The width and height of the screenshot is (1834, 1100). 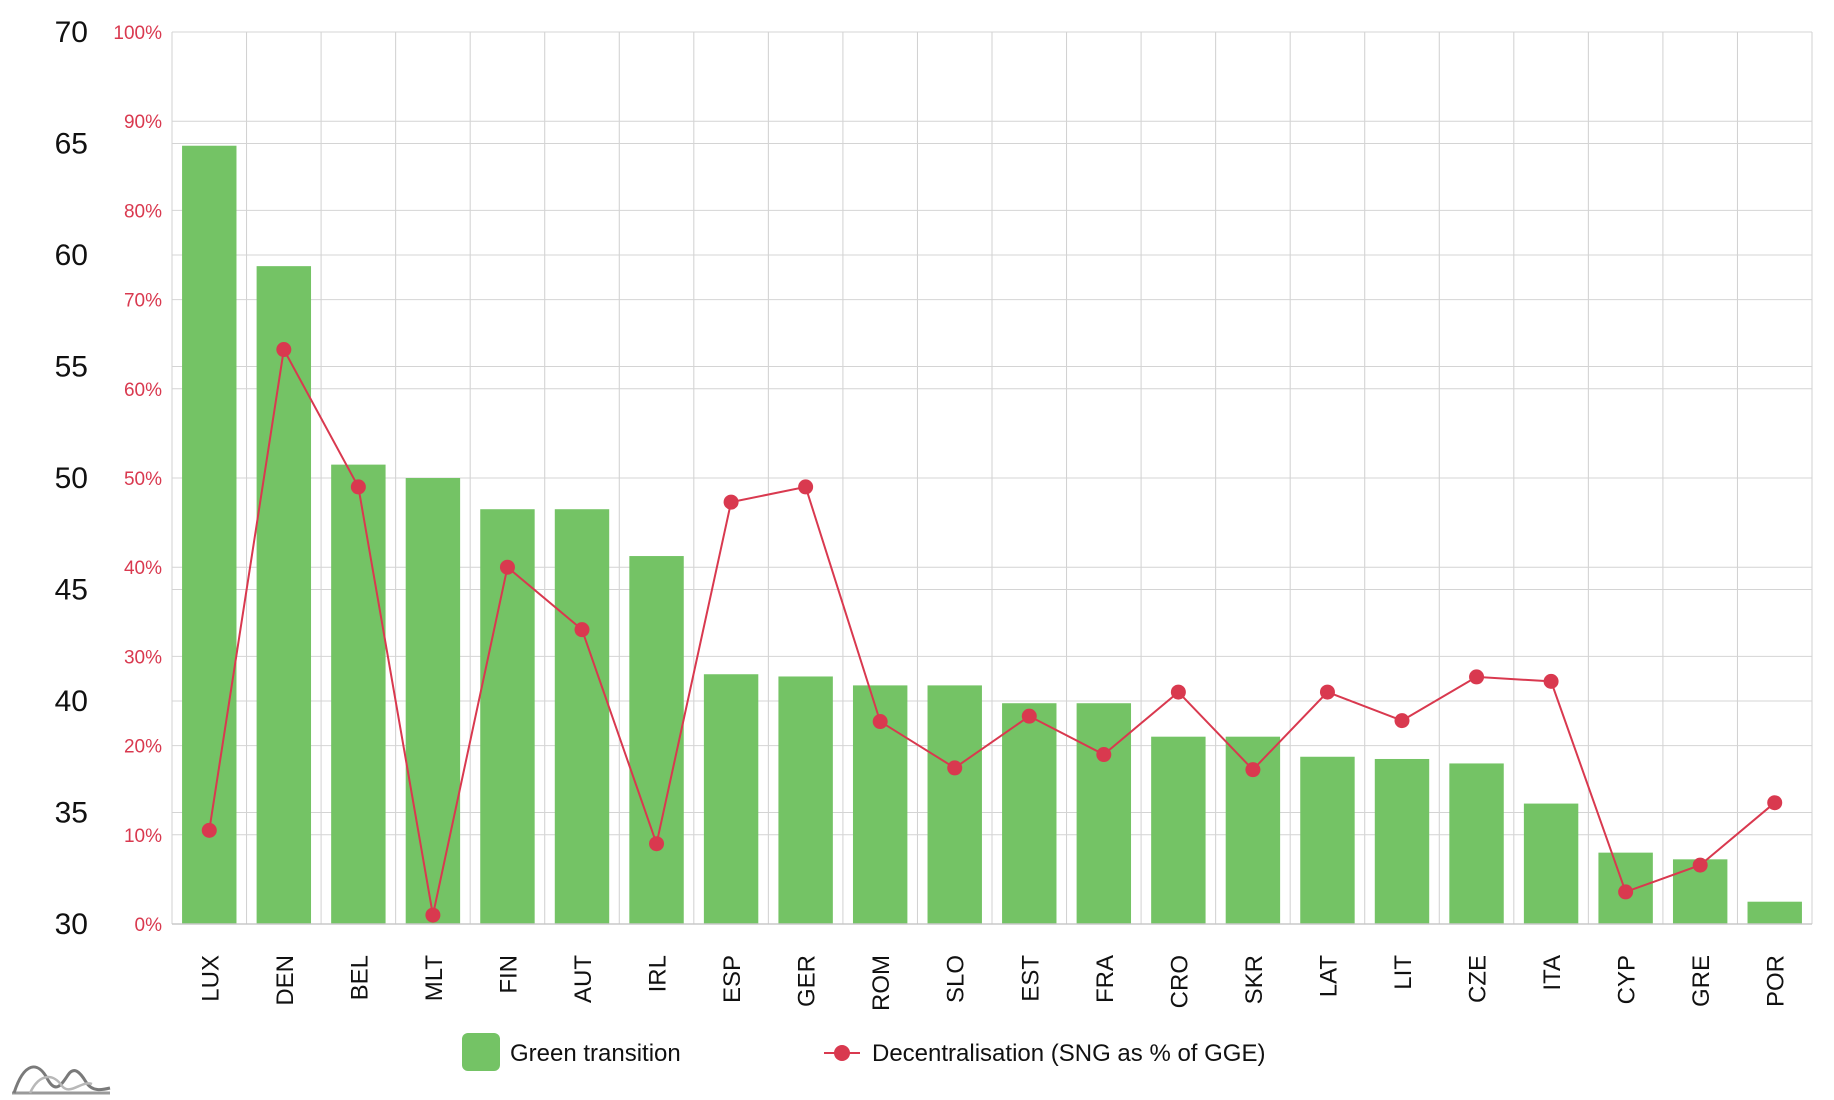 I want to click on x-axis-category-label: LIT, so click(x=1403, y=972).